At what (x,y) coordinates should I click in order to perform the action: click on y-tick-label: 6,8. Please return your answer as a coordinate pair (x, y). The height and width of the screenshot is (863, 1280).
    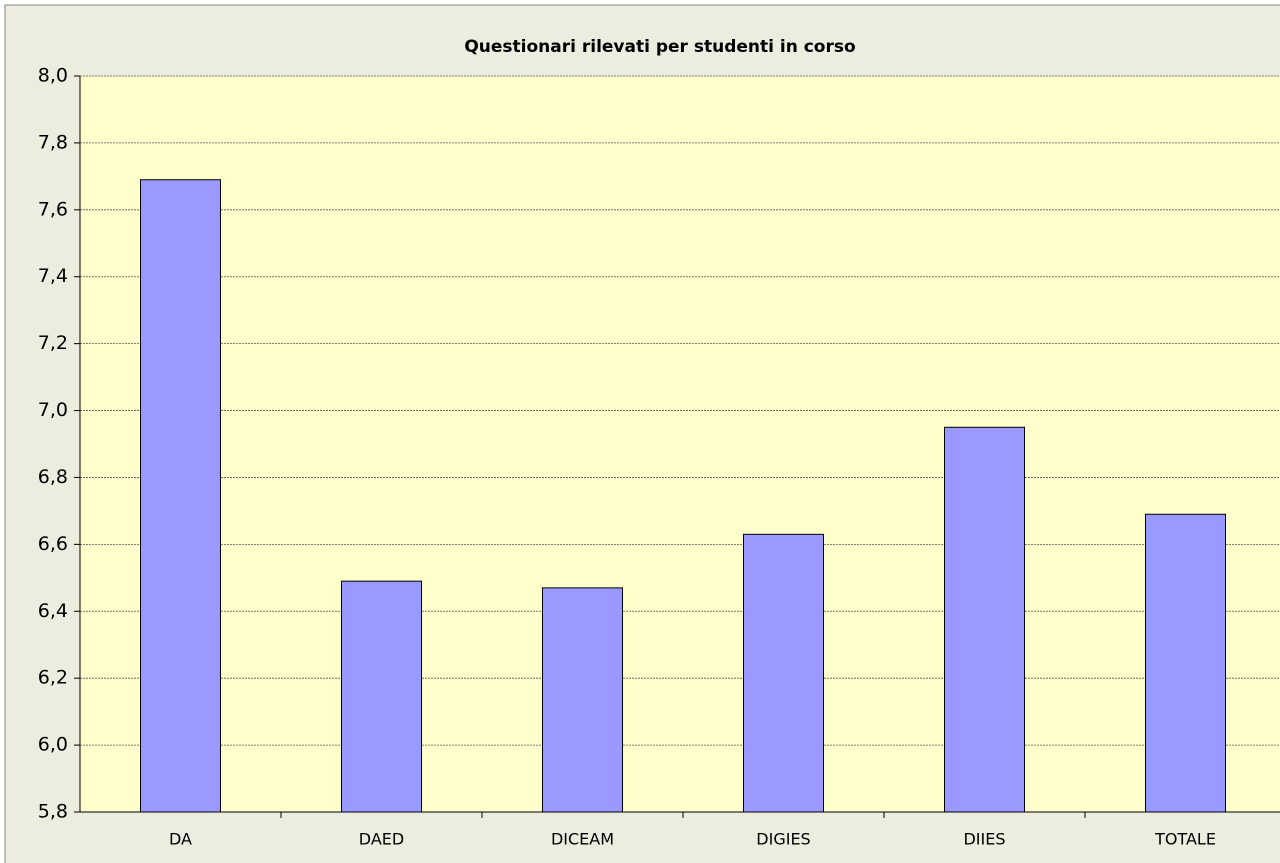
    Looking at the image, I should click on (53, 477).